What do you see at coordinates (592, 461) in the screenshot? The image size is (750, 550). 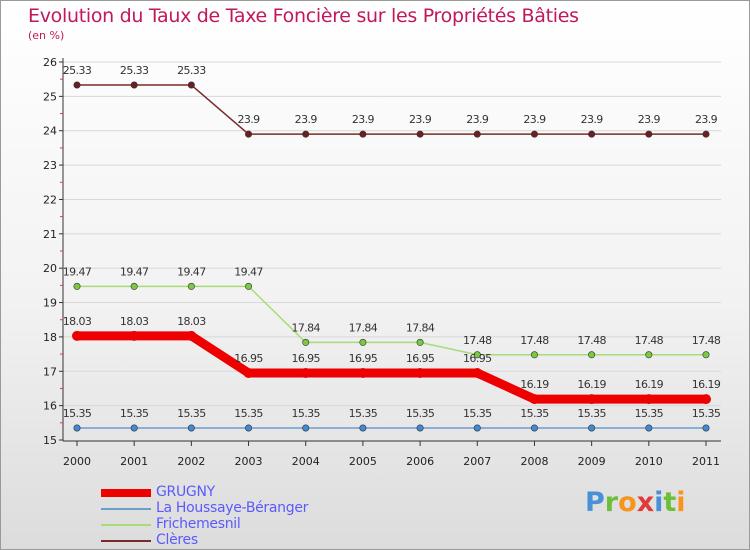 I see `x-tick-label: 2009` at bounding box center [592, 461].